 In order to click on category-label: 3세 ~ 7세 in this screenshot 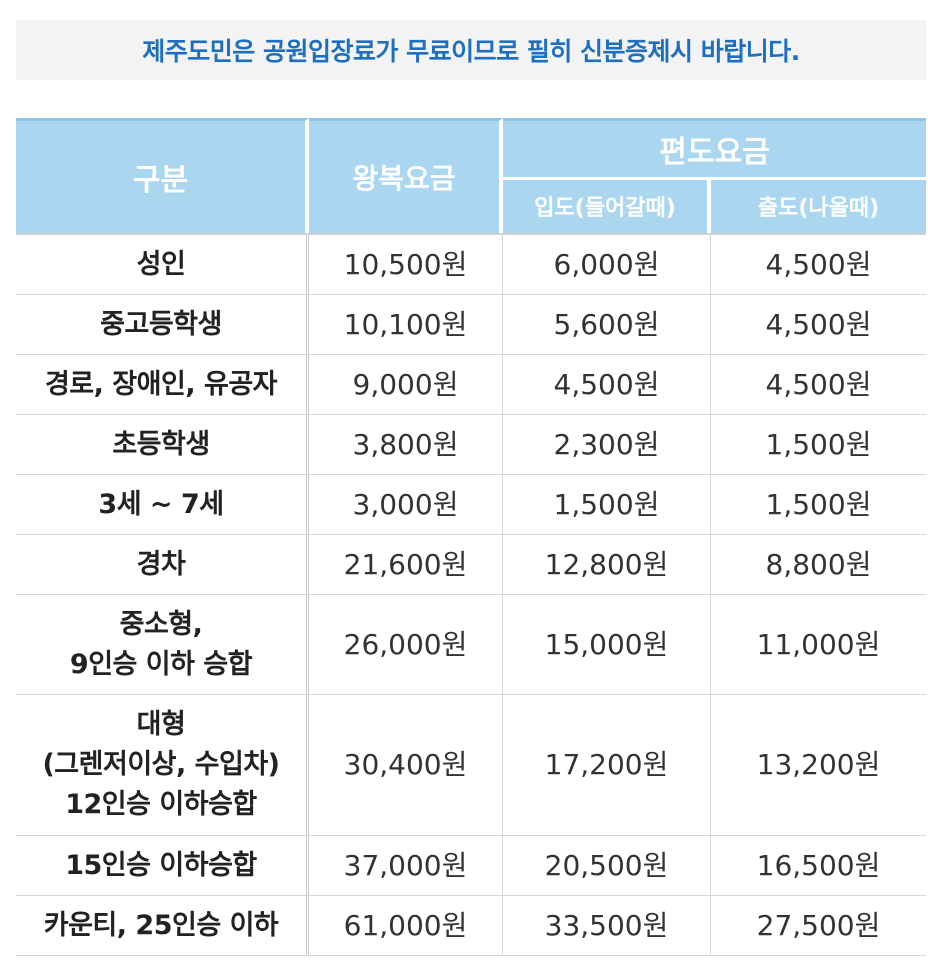, I will do `click(161, 504)`.